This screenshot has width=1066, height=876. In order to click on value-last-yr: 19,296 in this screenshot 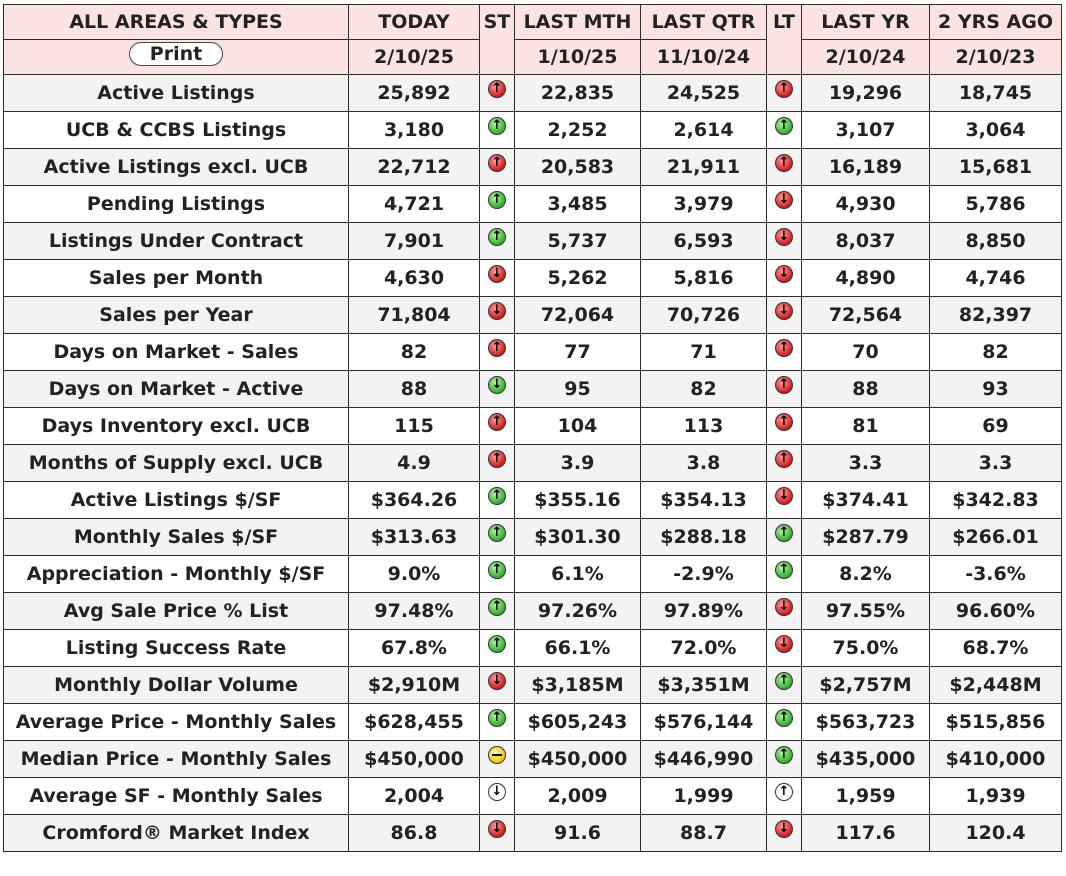, I will do `click(865, 93)`.